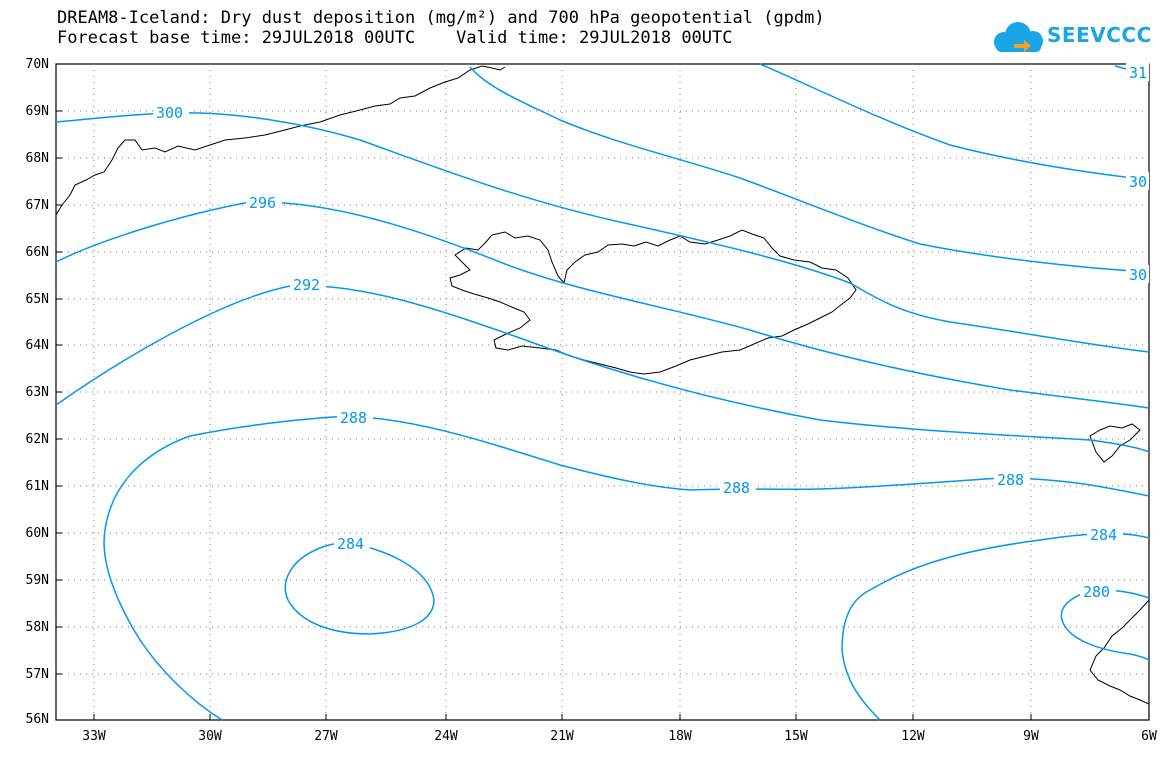  Describe the element at coordinates (350, 544) in the screenshot. I see `contour-label-284-closed: 284` at that location.